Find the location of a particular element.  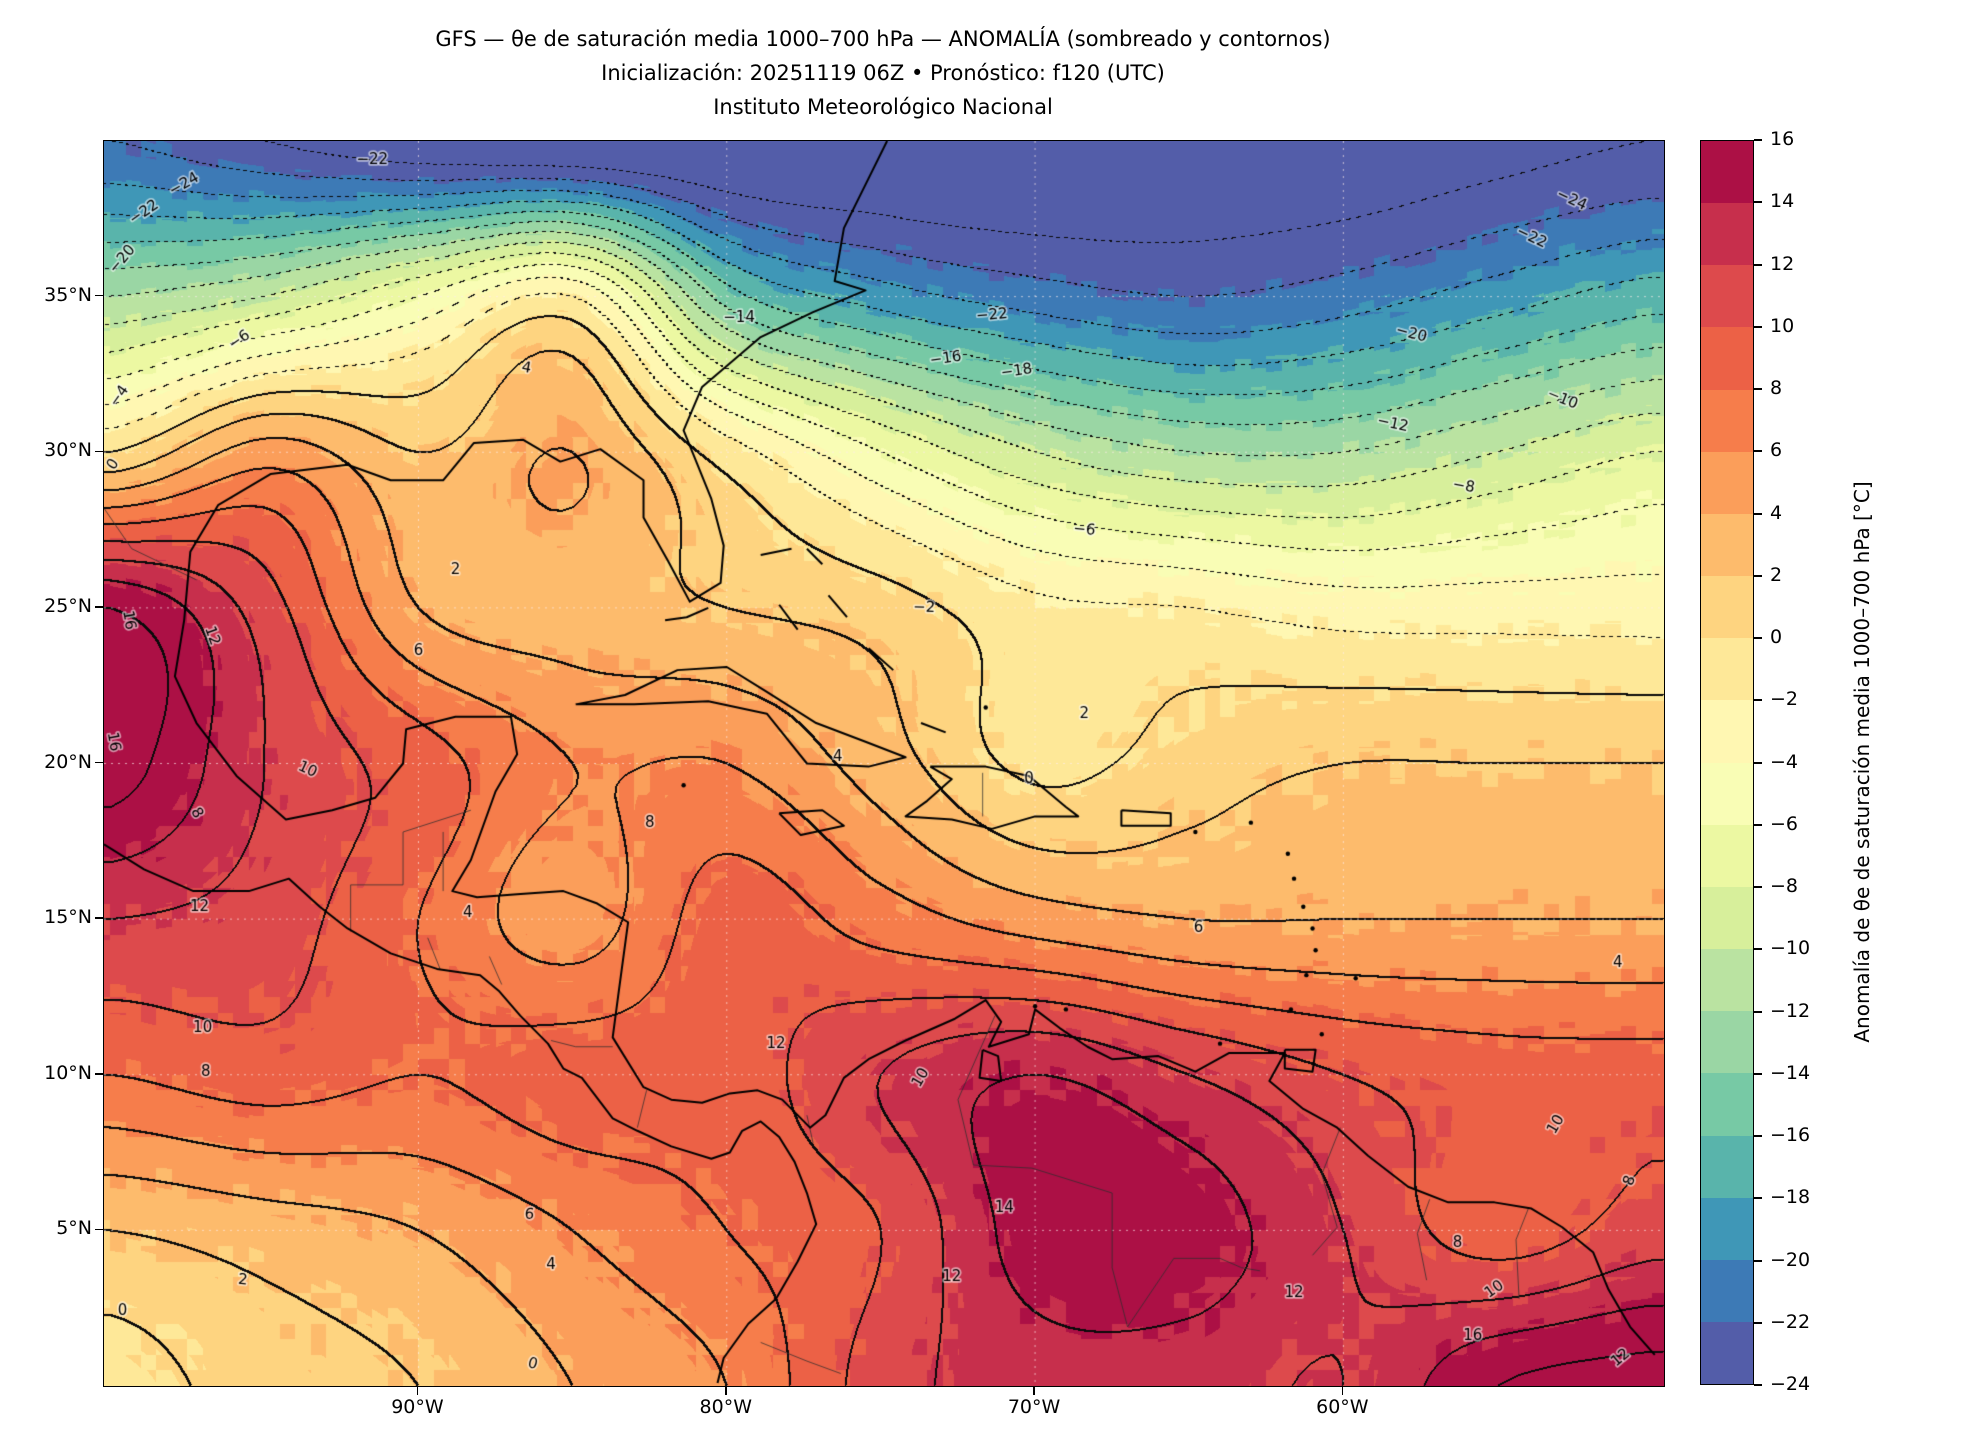

y-tick-label: 30°N is located at coordinates (68, 450).